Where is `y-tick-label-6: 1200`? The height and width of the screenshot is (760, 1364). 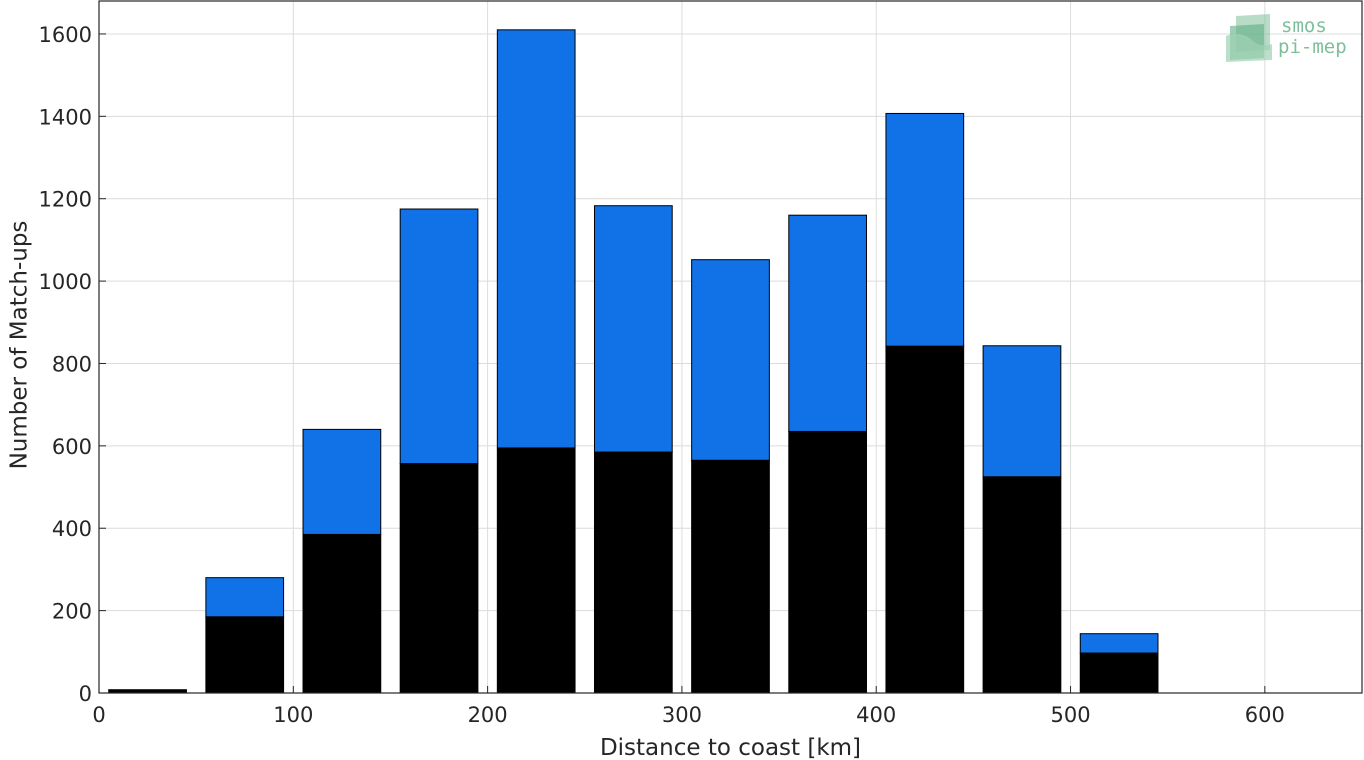
y-tick-label-6: 1200 is located at coordinates (65, 200).